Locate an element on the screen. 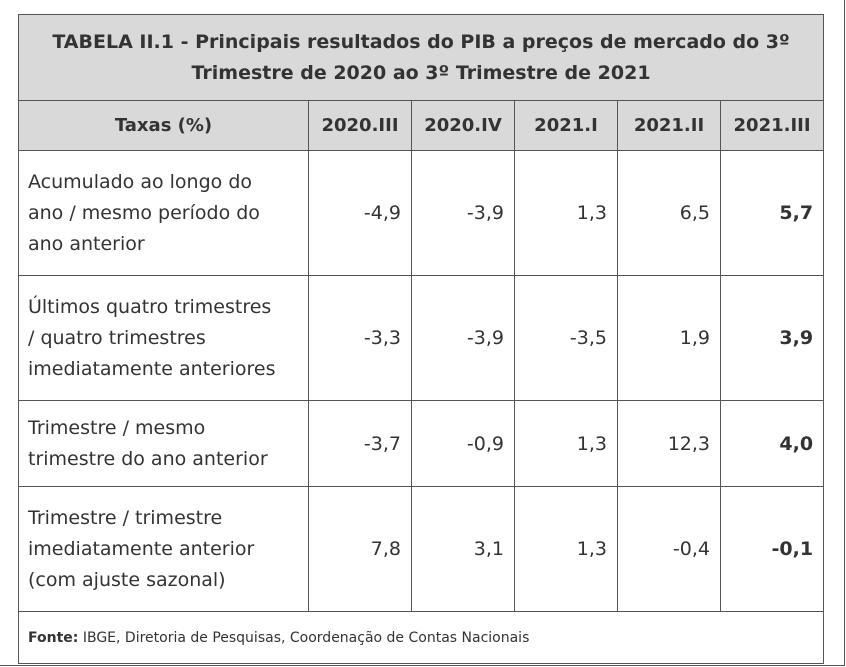 Image resolution: width=846 pixels, height=667 pixels. value-cell: 3,1 is located at coordinates (463, 549).